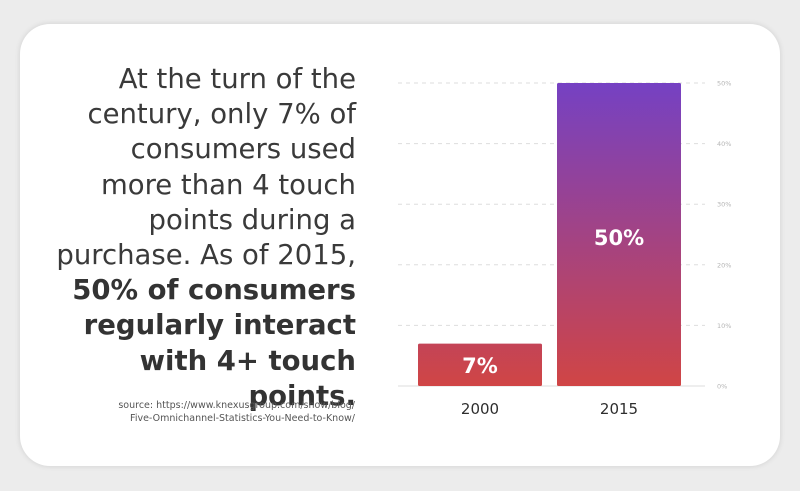  What do you see at coordinates (619, 409) in the screenshot?
I see `x-tick-label-2015: 2015` at bounding box center [619, 409].